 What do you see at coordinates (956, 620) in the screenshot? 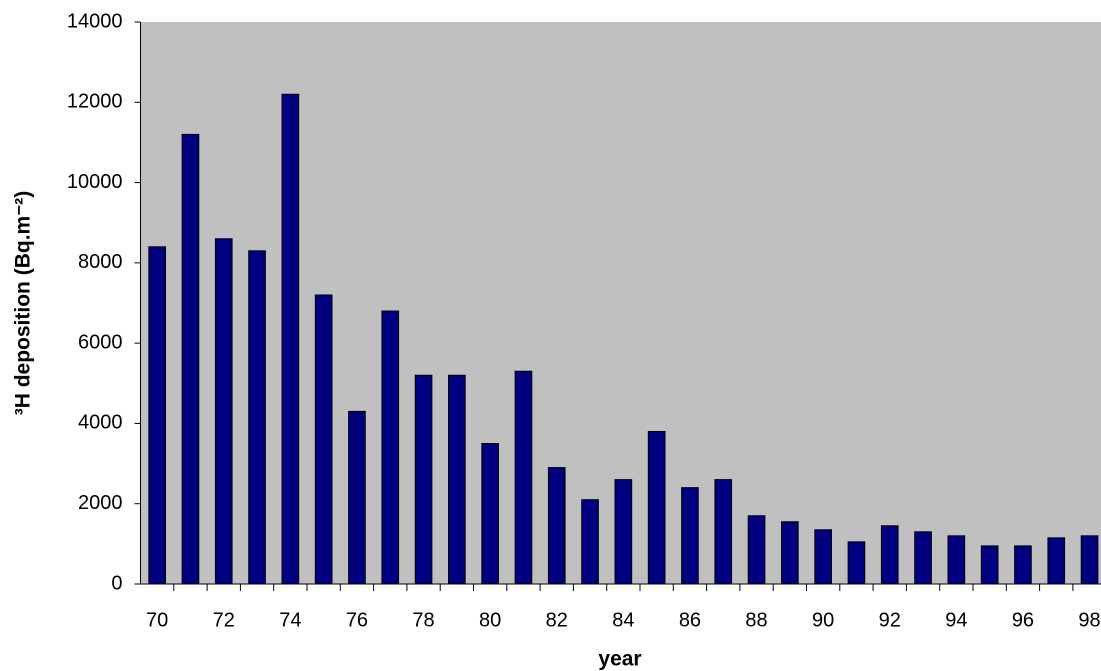
I see `x-tick-label: 94` at bounding box center [956, 620].